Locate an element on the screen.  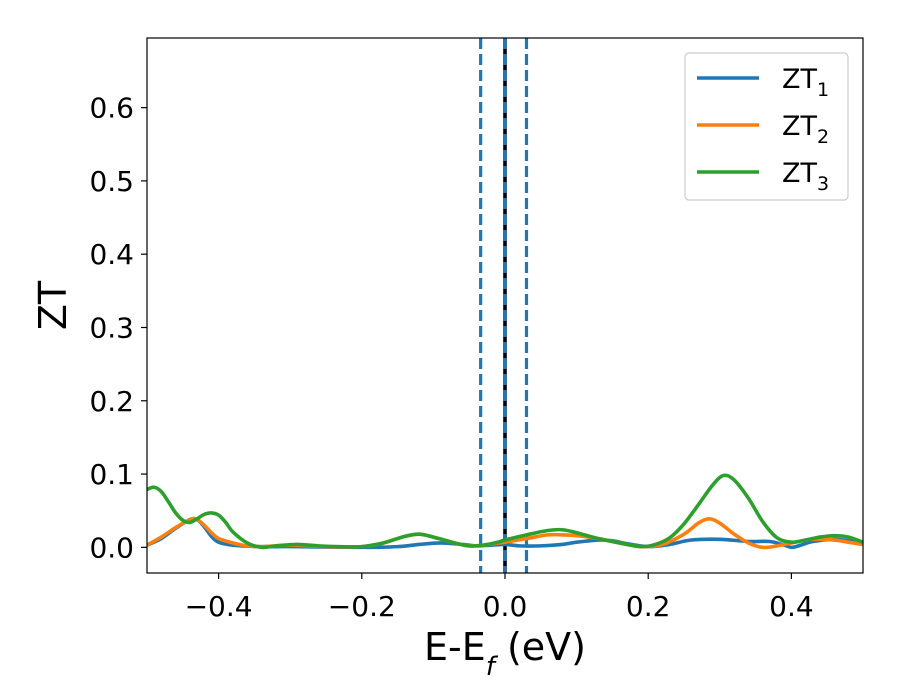
legend-label-2: ZT2 is located at coordinates (805, 129).